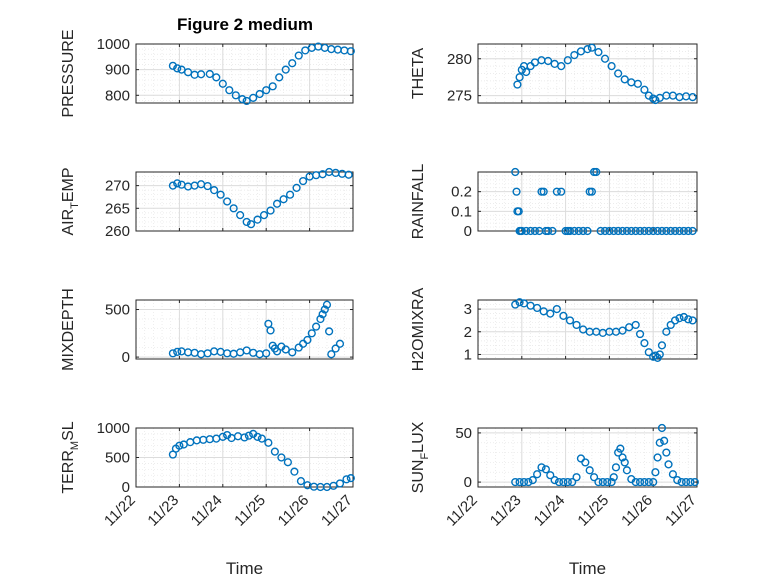 This screenshot has height=583, width=778. What do you see at coordinates (117, 70) in the screenshot?
I see `y-tick-label: 900` at bounding box center [117, 70].